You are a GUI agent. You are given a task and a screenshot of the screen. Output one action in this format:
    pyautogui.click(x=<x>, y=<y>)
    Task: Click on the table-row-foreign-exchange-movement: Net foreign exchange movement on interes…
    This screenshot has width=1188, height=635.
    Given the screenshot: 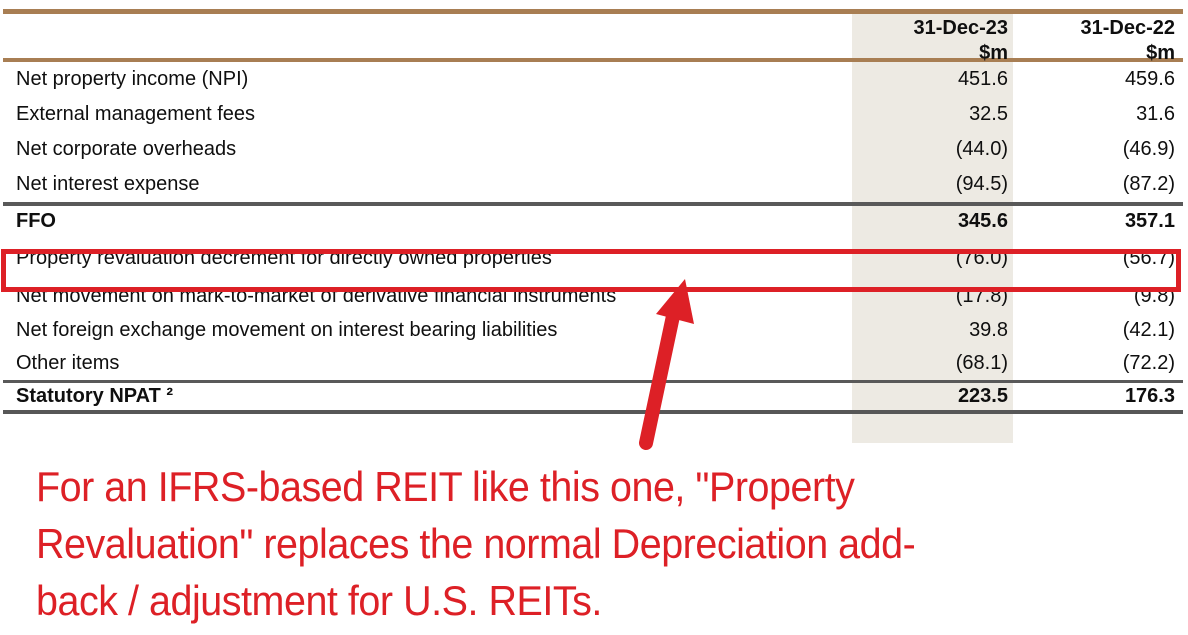 What is the action you would take?
    pyautogui.click(x=593, y=330)
    